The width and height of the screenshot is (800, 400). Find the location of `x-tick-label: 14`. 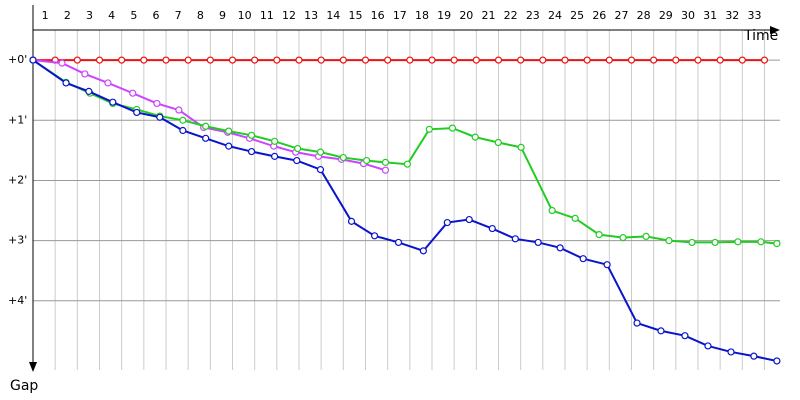

x-tick-label: 14 is located at coordinates (333, 15).